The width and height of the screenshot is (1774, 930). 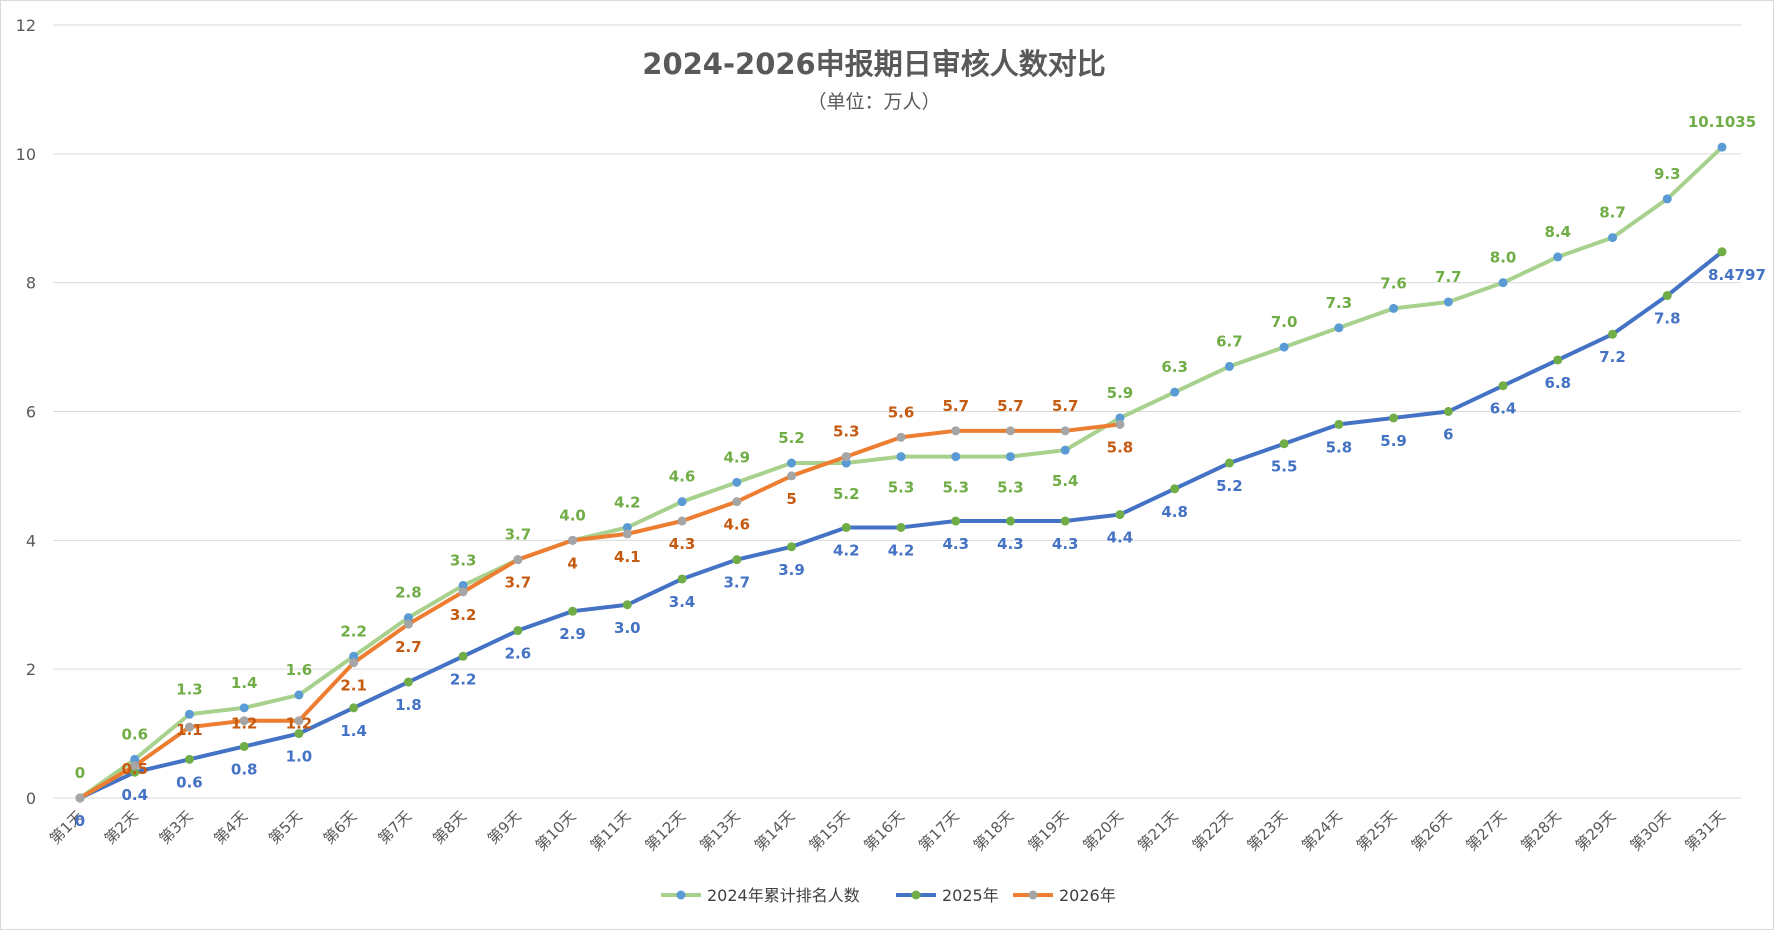 I want to click on series-3-data-label: 5, so click(x=791, y=499).